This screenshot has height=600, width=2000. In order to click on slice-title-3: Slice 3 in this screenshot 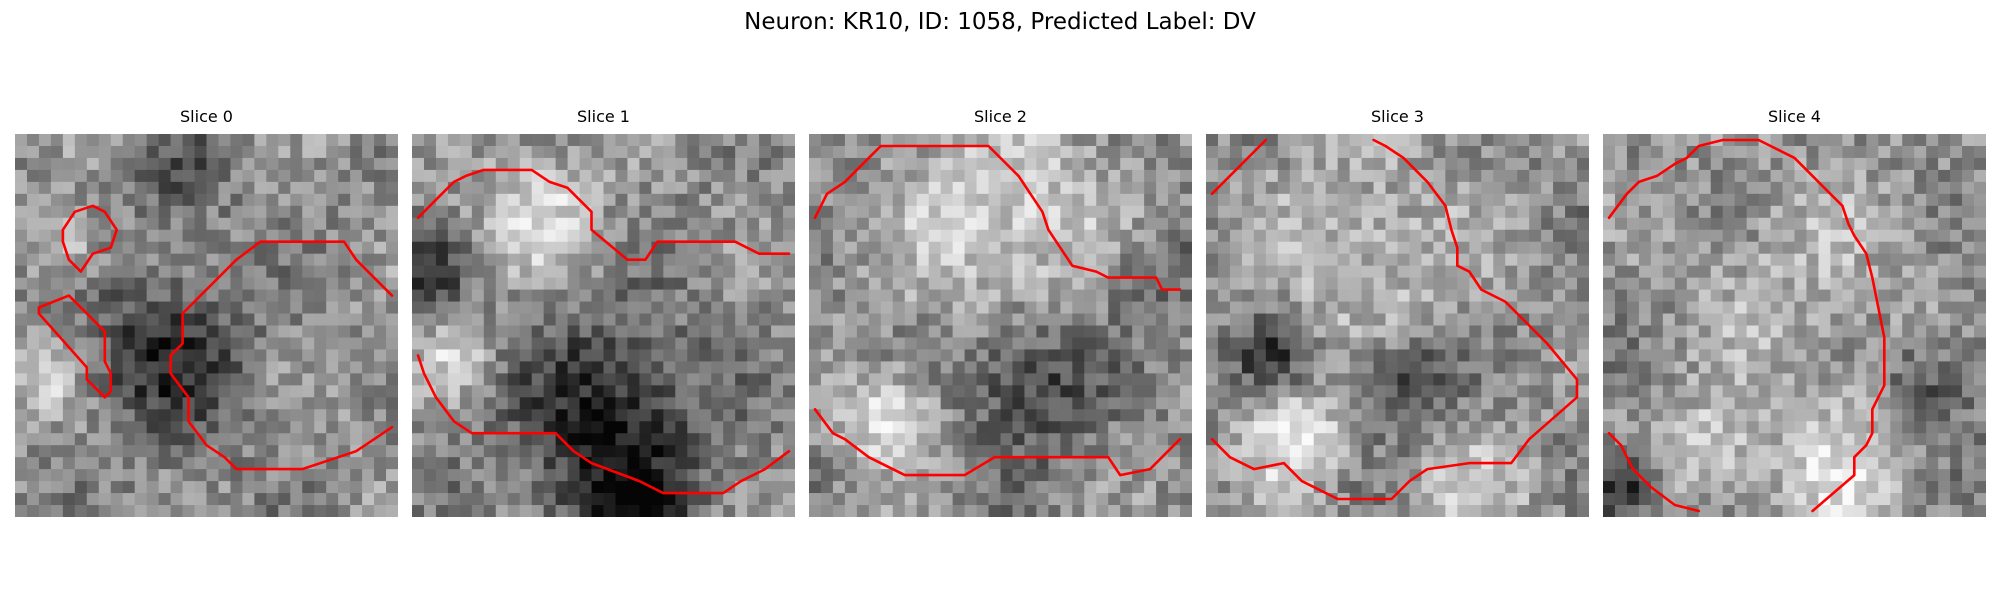, I will do `click(1397, 116)`.